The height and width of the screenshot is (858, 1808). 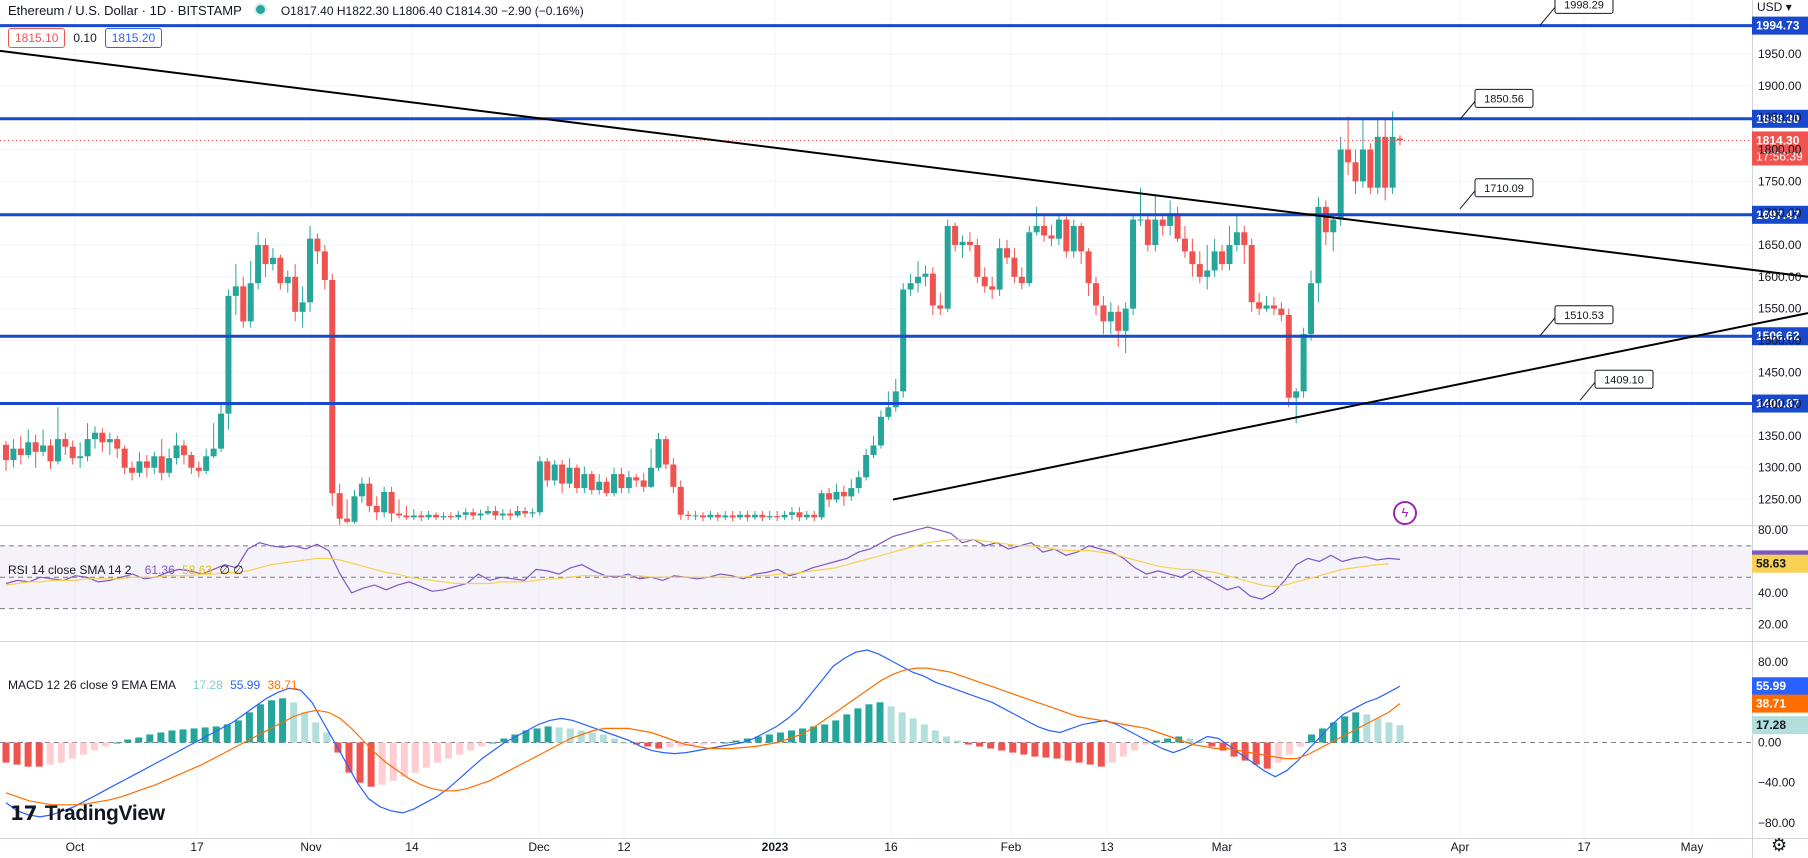 I want to click on level-price-label: 1994.73, so click(x=1778, y=26).